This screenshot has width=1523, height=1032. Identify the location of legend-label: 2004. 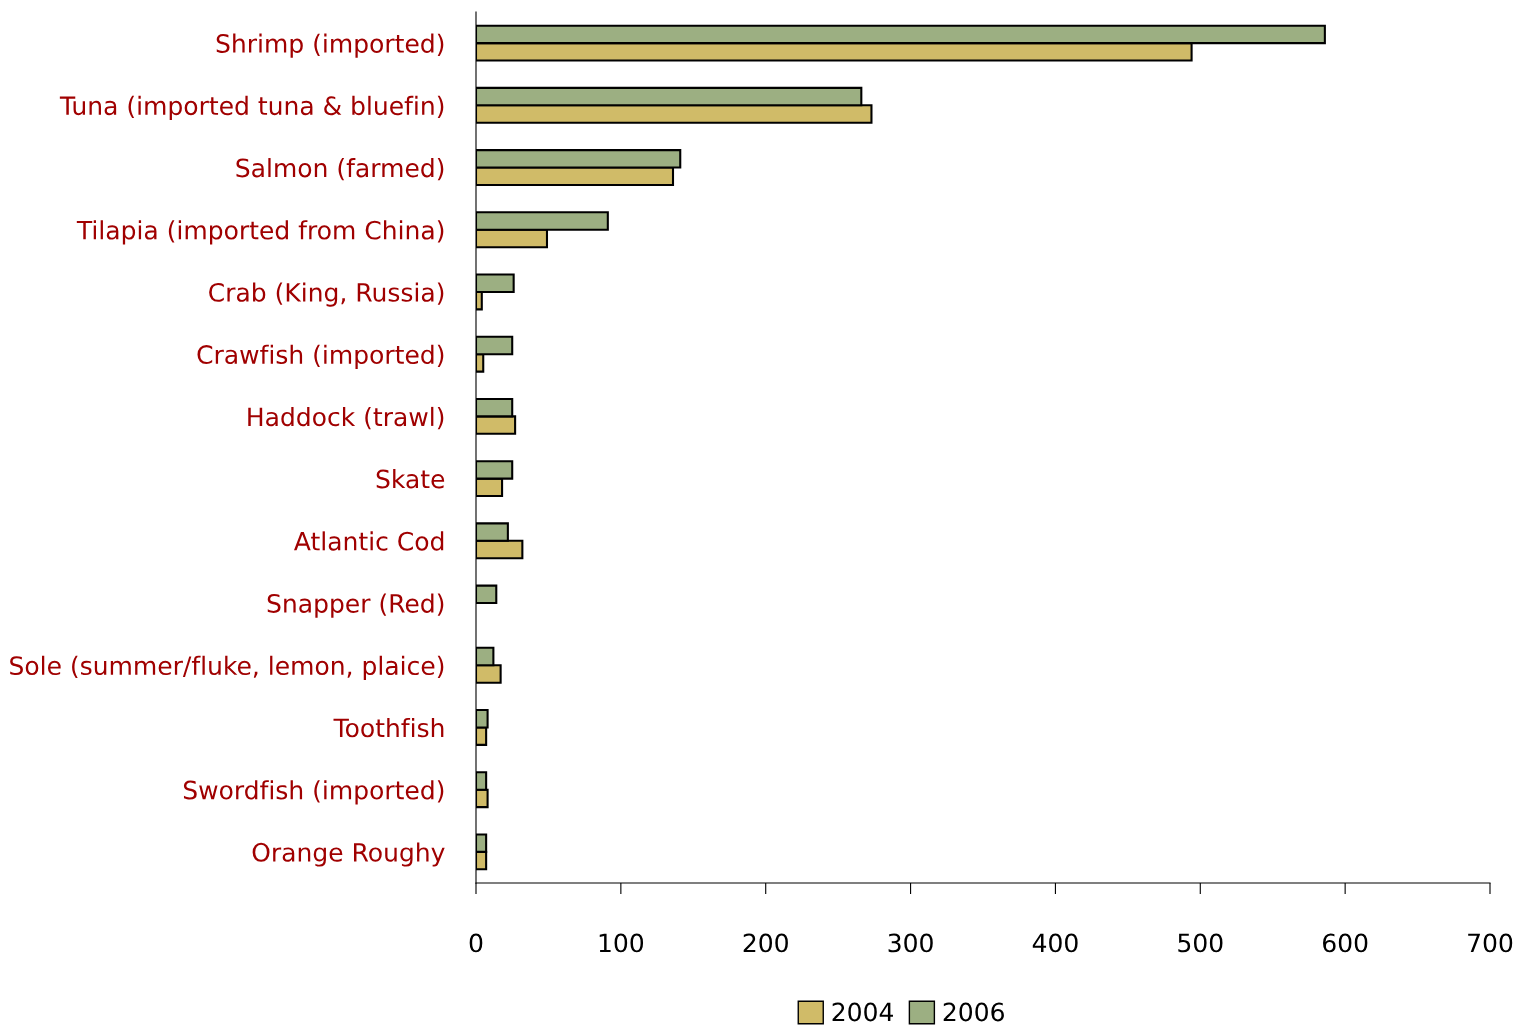
(862, 1012).